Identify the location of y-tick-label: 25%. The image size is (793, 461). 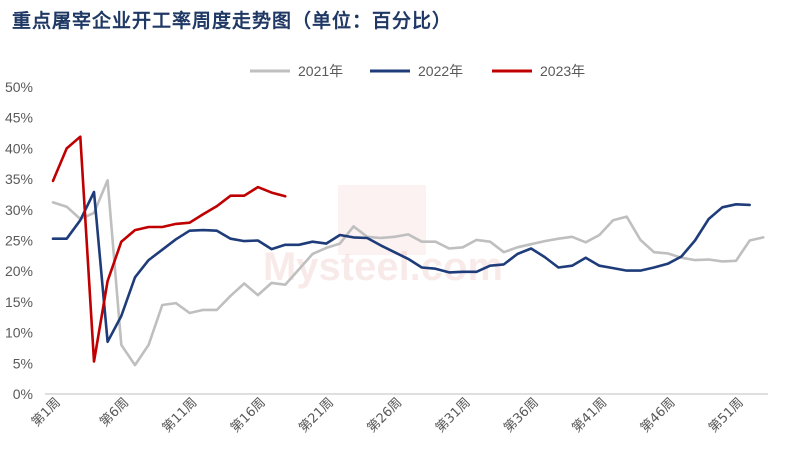
(19, 241).